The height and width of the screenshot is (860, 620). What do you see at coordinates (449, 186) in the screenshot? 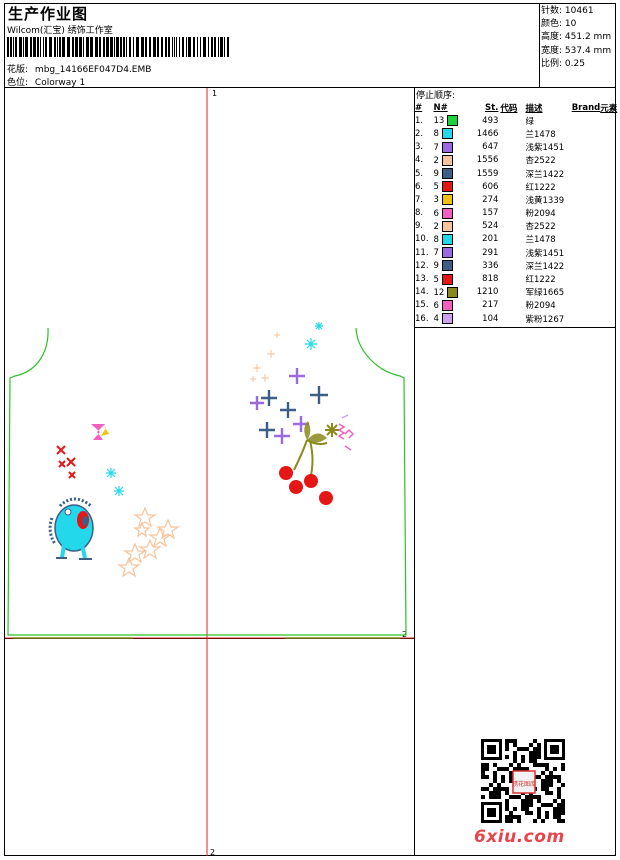
I see `needle-number: 5` at bounding box center [449, 186].